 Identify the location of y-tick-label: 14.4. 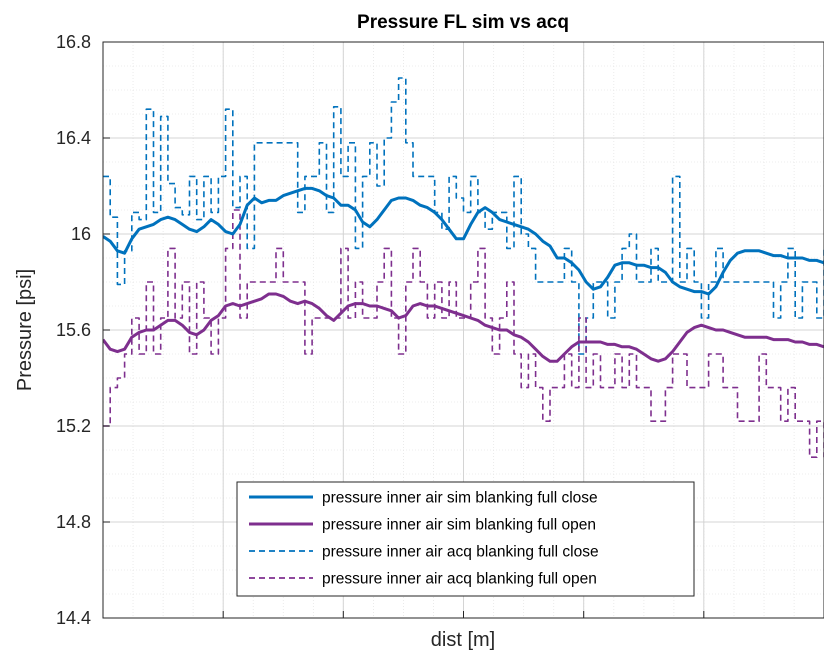
(73, 618).